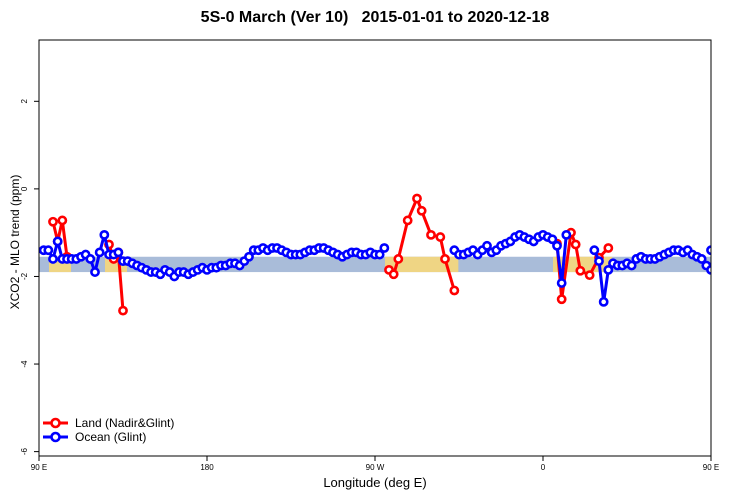 The image size is (750, 500). What do you see at coordinates (375, 482) in the screenshot?
I see `x-axis-label: Longitude (deg E)` at bounding box center [375, 482].